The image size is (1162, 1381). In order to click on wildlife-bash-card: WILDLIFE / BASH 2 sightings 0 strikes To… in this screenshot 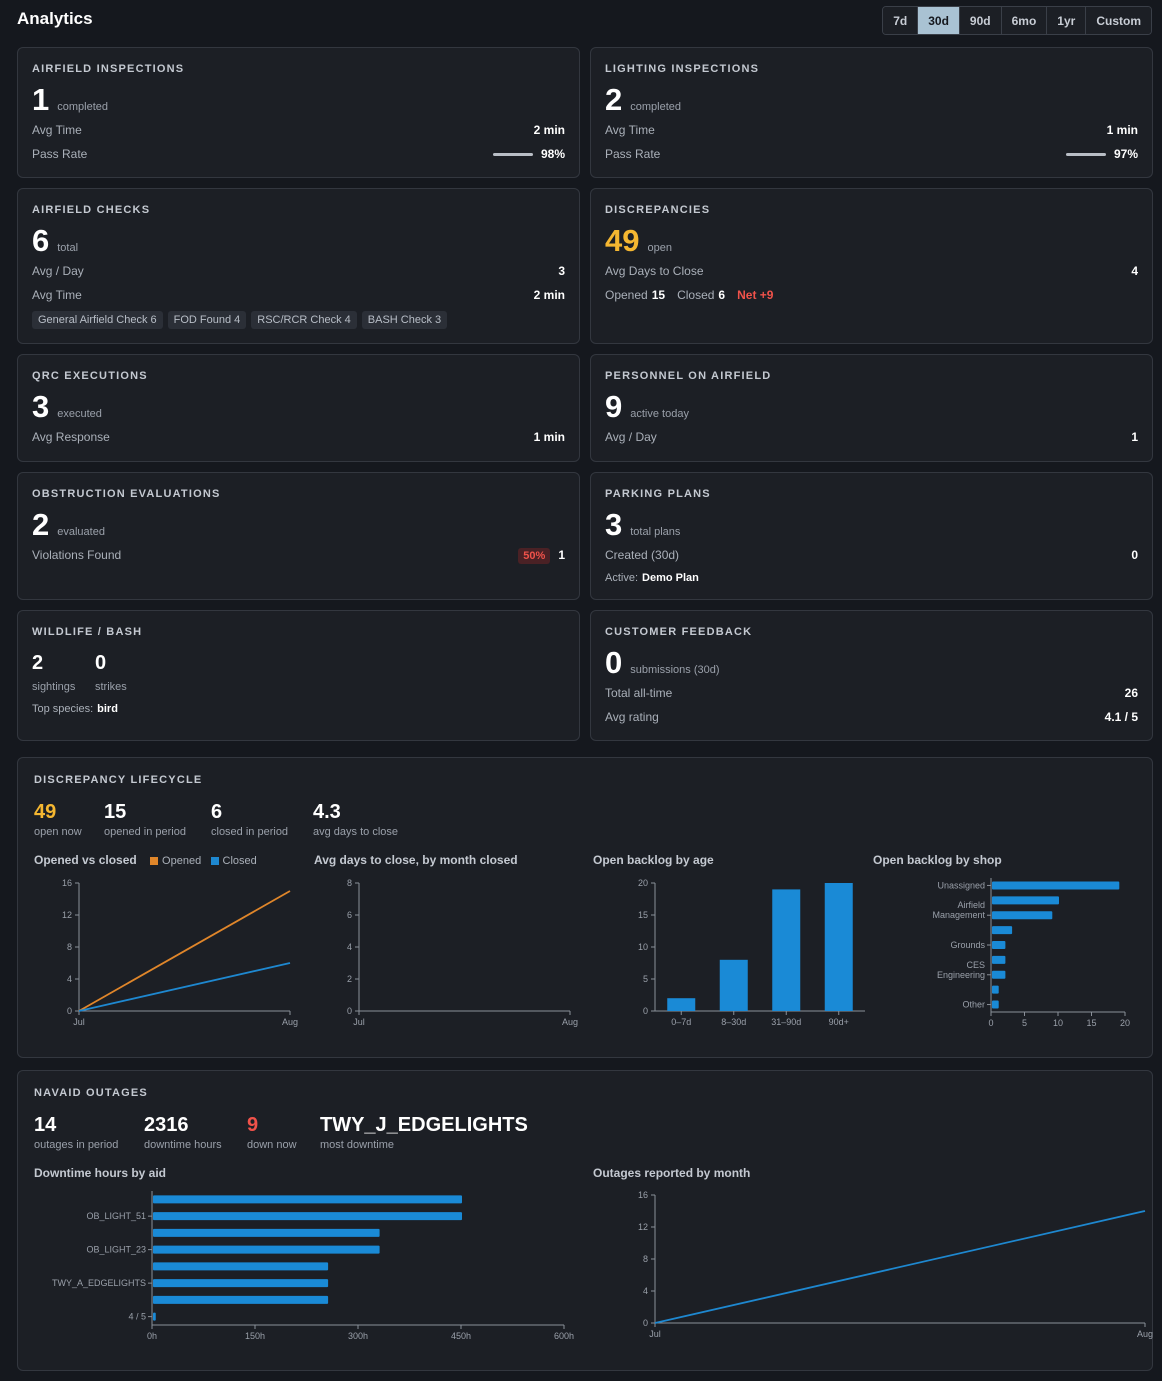, I will do `click(298, 675)`.